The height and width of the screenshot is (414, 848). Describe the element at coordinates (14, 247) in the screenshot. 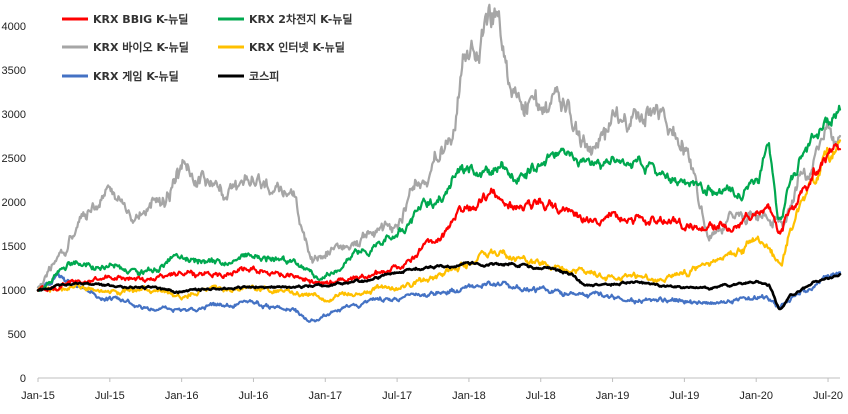

I see `y-tick-label: 1500` at that location.